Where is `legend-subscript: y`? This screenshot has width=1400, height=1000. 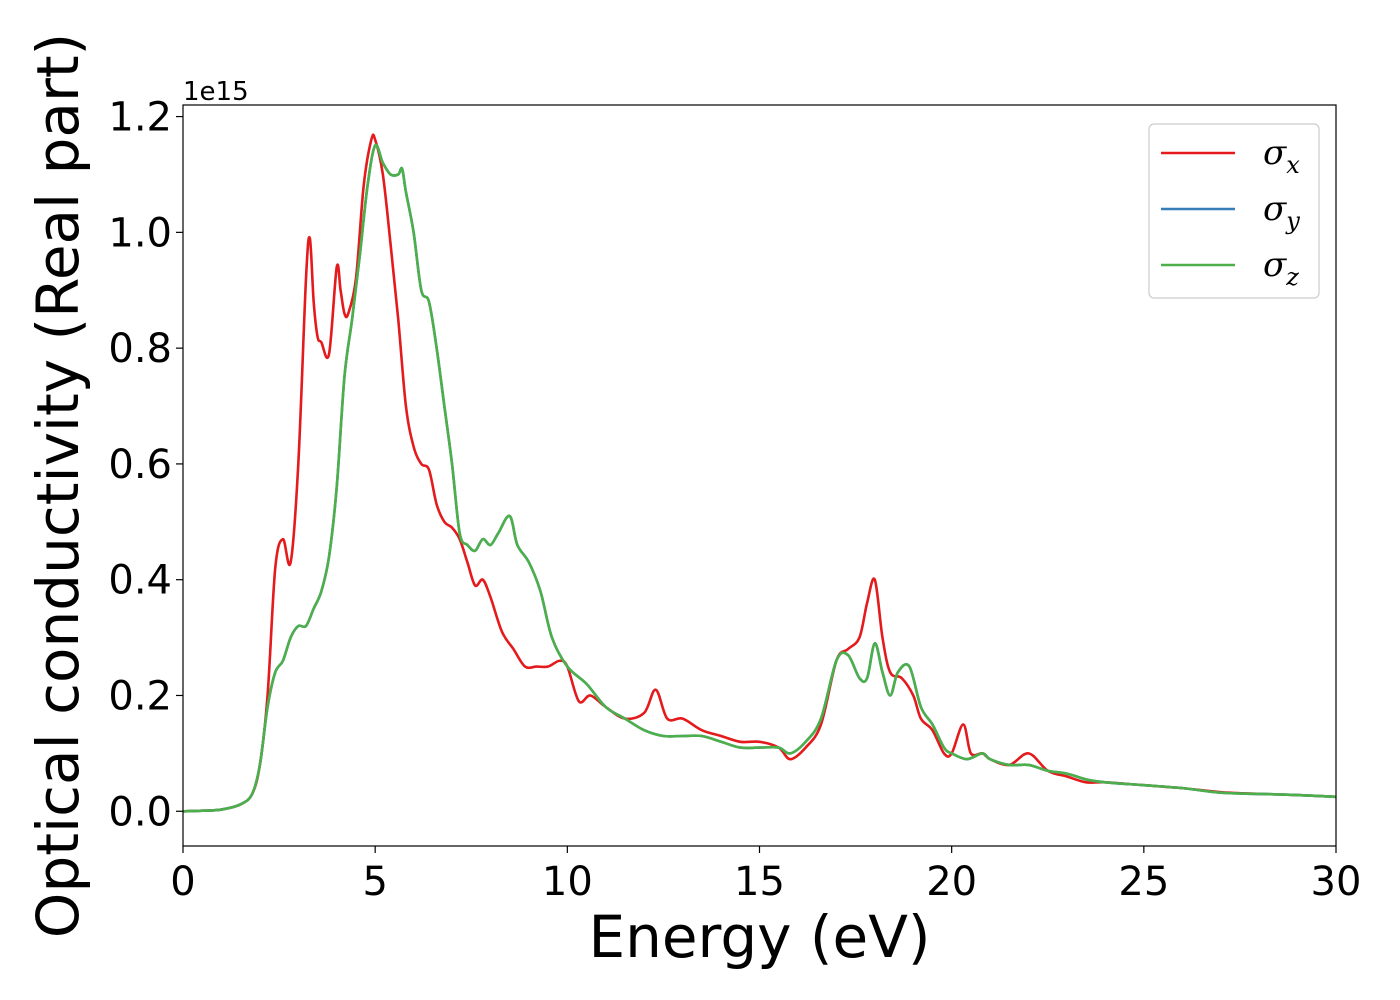
legend-subscript: y is located at coordinates (1292, 221).